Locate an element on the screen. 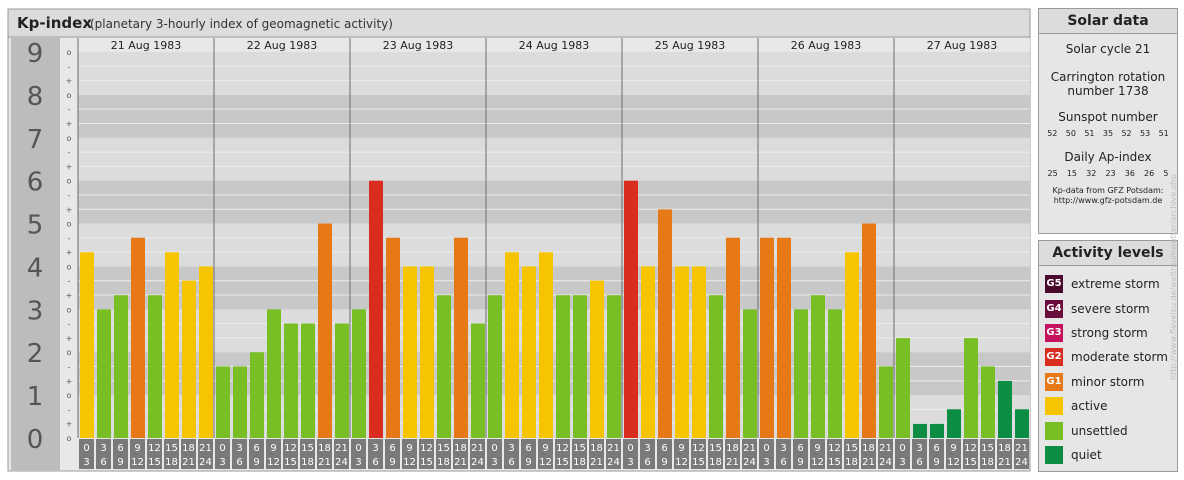 This screenshot has width=1184, height=480. ap-value: 25 is located at coordinates (1052, 173).